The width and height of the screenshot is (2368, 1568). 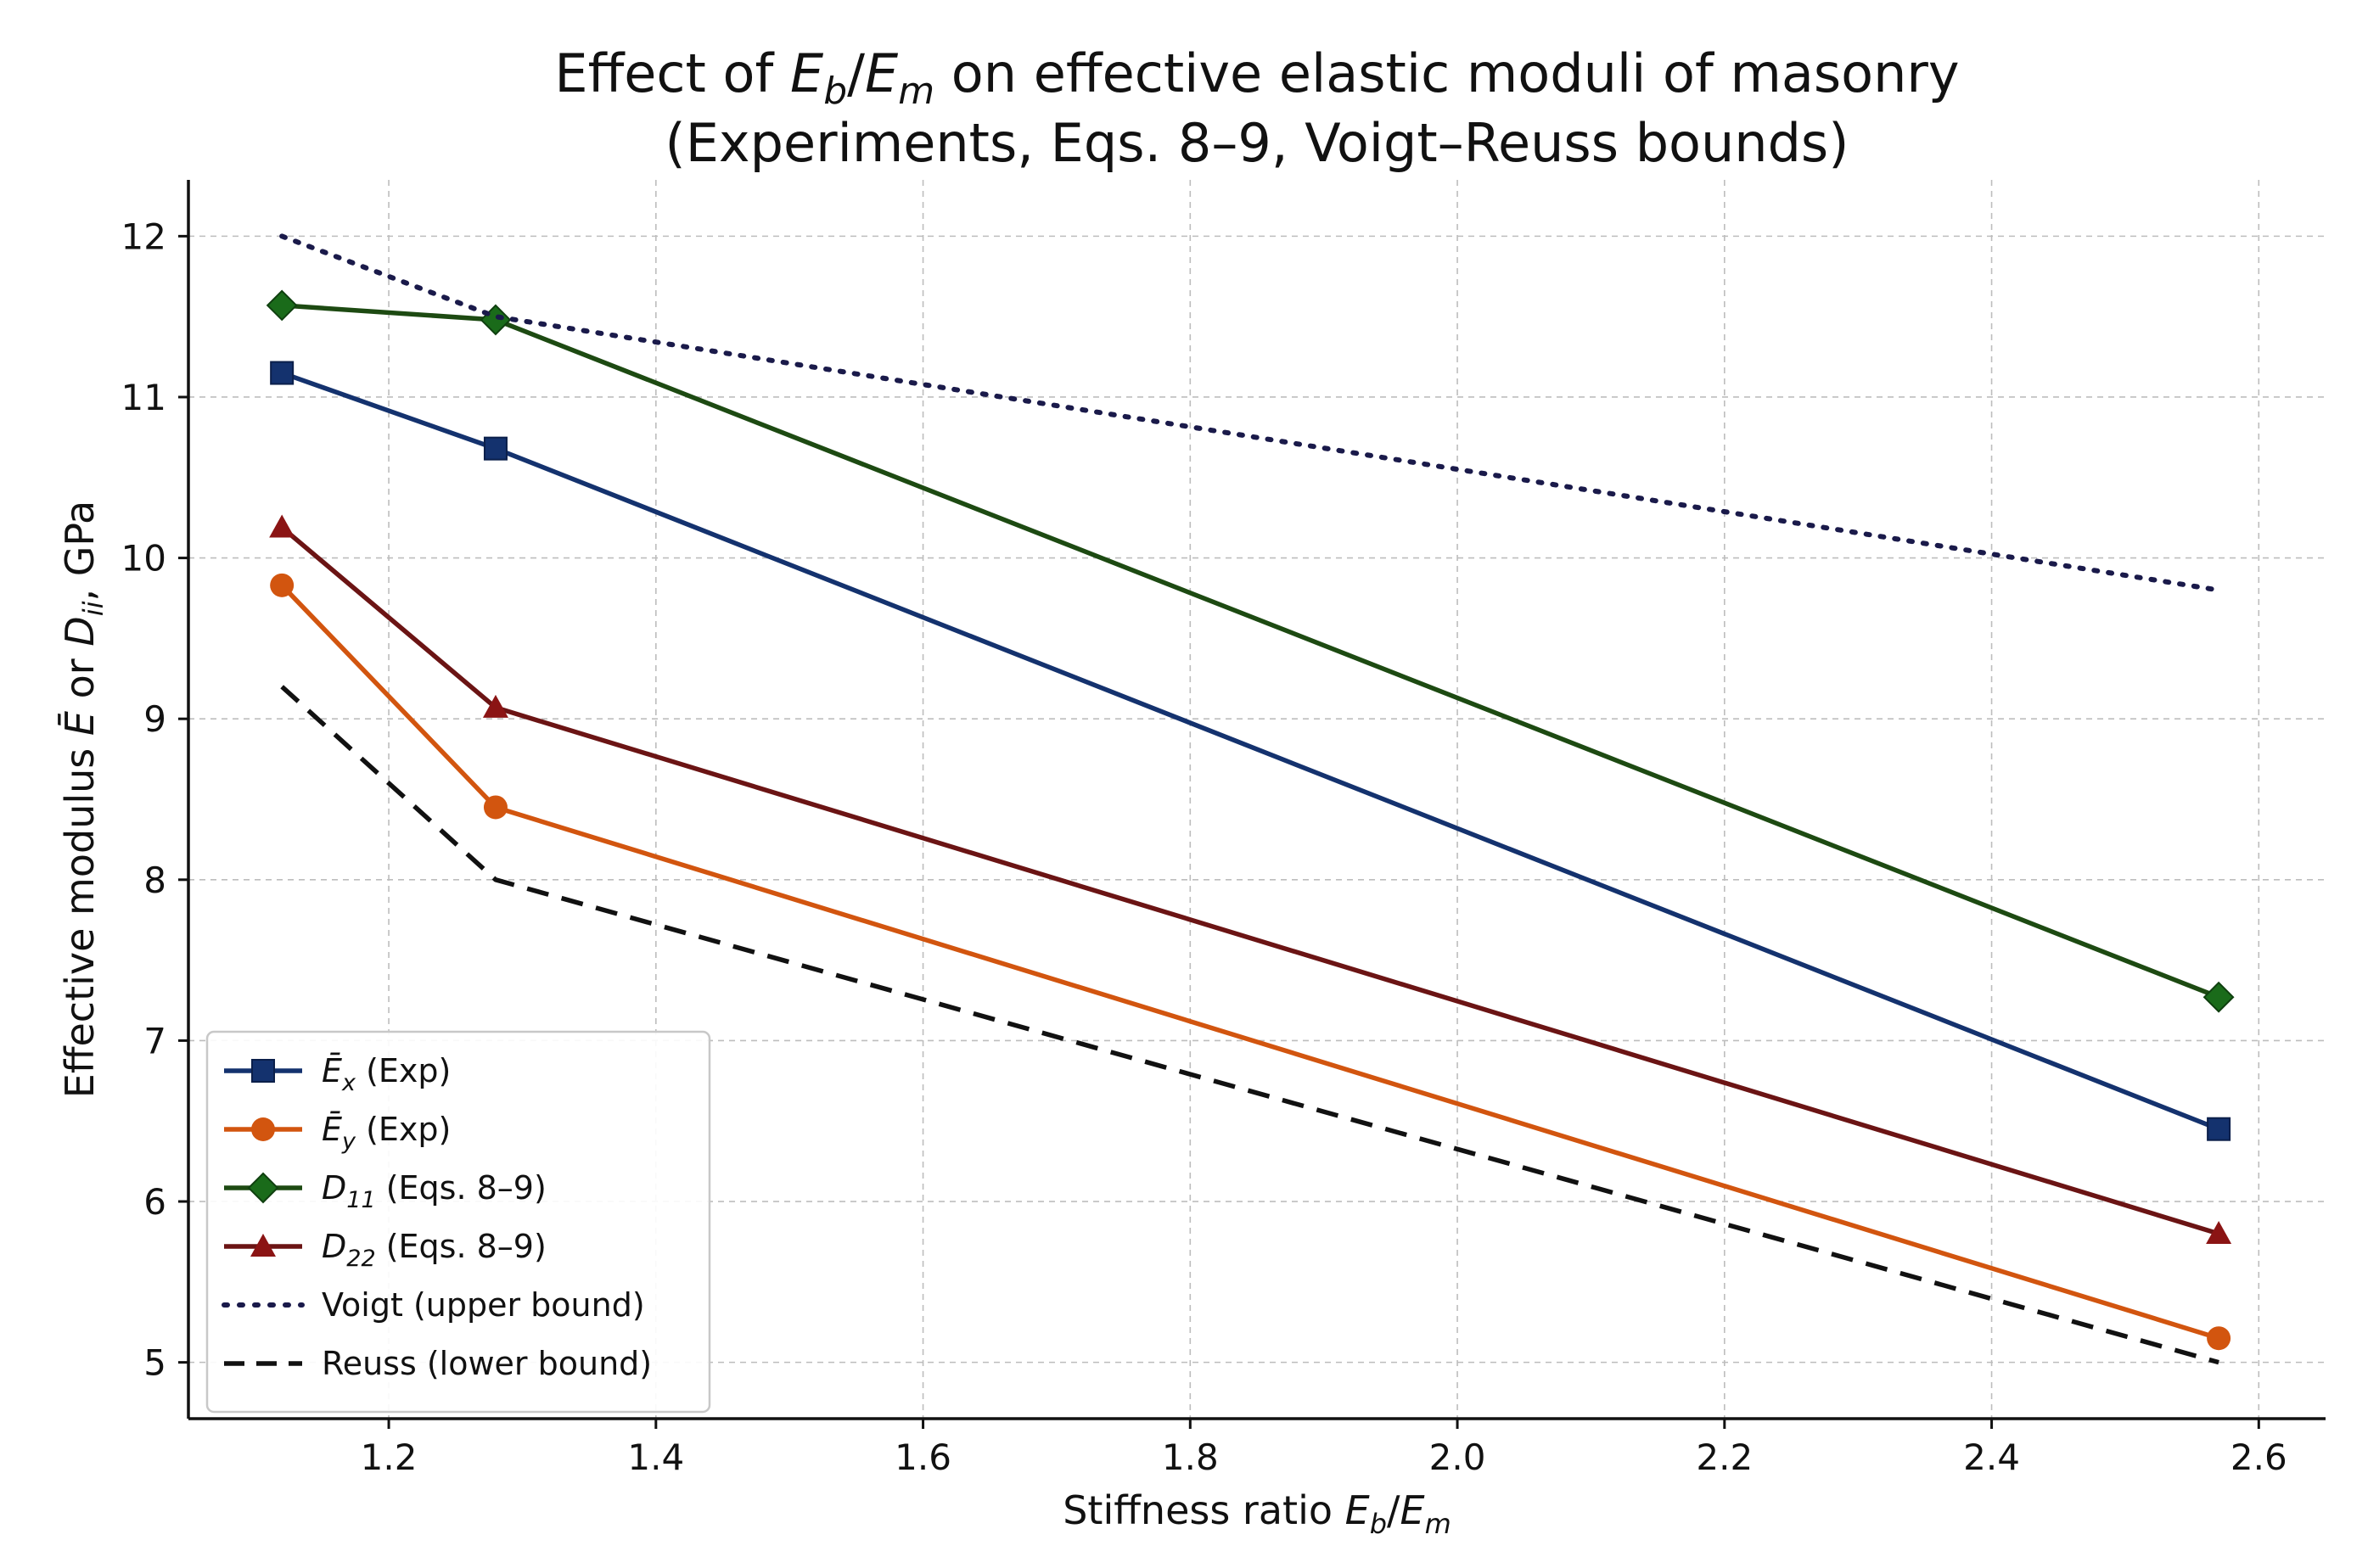 I want to click on legend-label: D22 (Eqs. 8–9), so click(x=434, y=1250).